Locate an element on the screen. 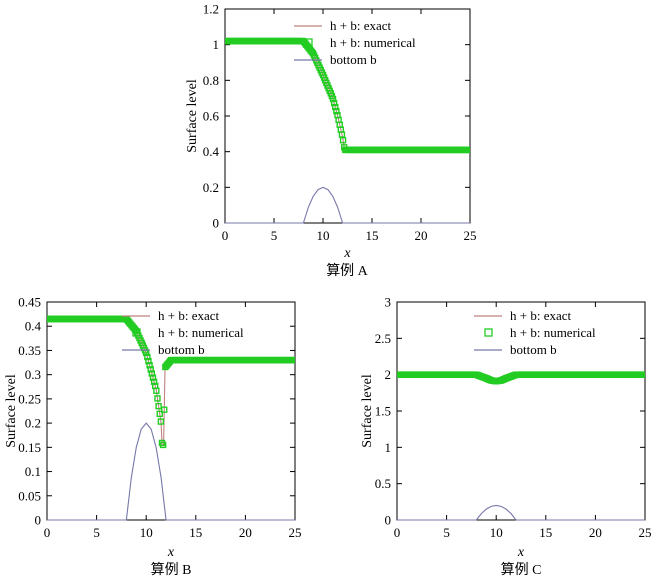 This screenshot has height=581, width=656. y-tick-label: 3 is located at coordinates (388, 302).